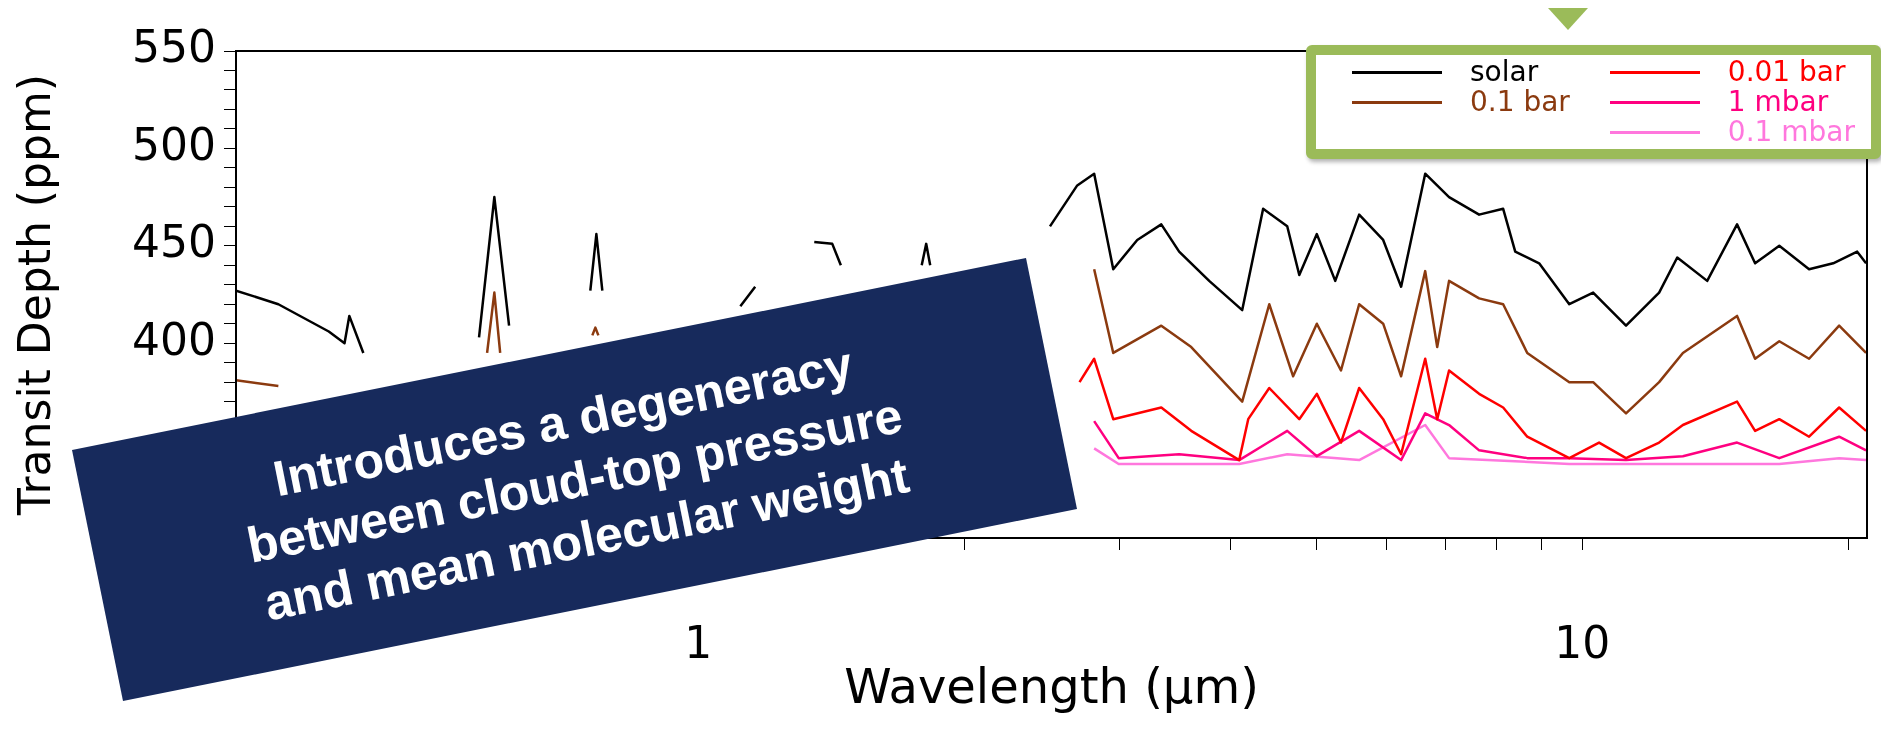 The image size is (1881, 731). Describe the element at coordinates (1504, 71) in the screenshot. I see `legend-label: solar` at that location.